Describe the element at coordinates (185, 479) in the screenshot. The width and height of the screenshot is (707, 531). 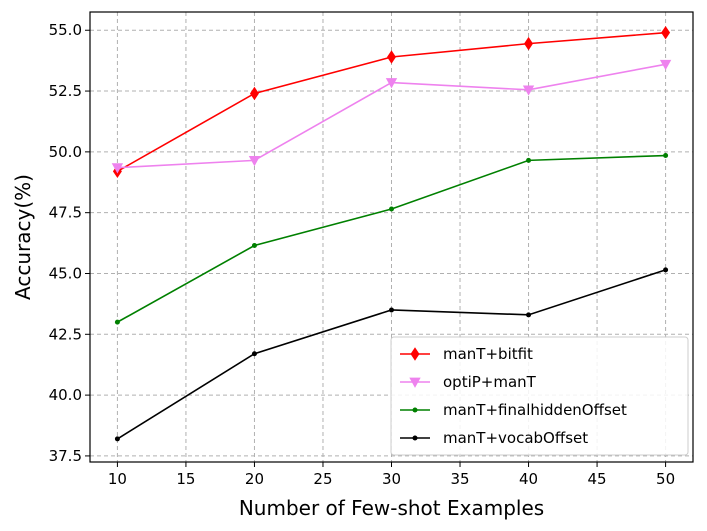
I see `x-tick-label: 15` at that location.